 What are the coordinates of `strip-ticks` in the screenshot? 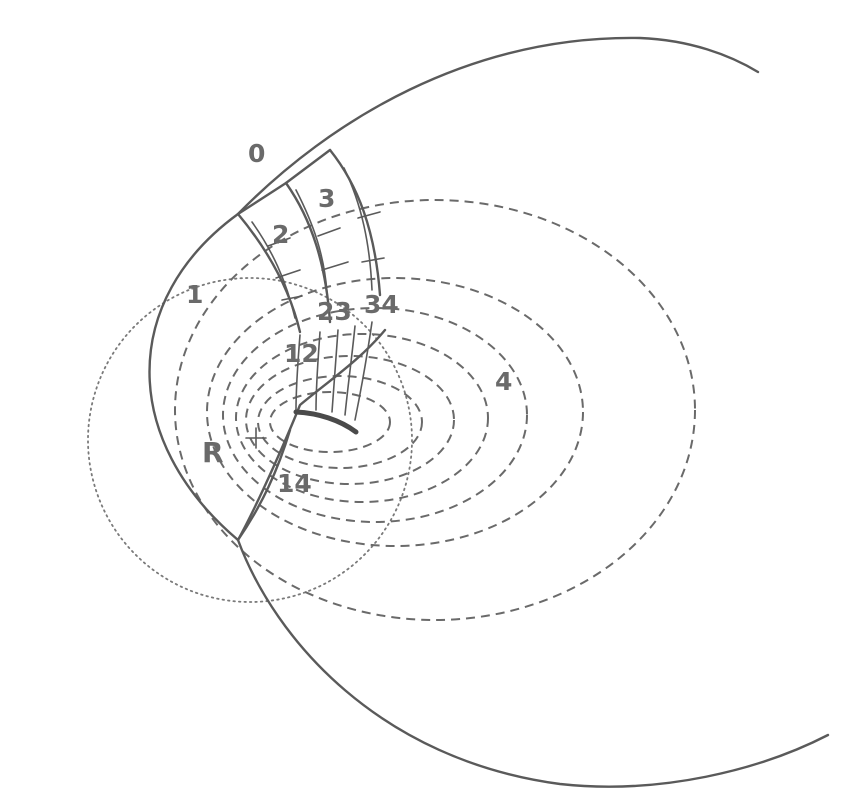 It's located at (326, 256).